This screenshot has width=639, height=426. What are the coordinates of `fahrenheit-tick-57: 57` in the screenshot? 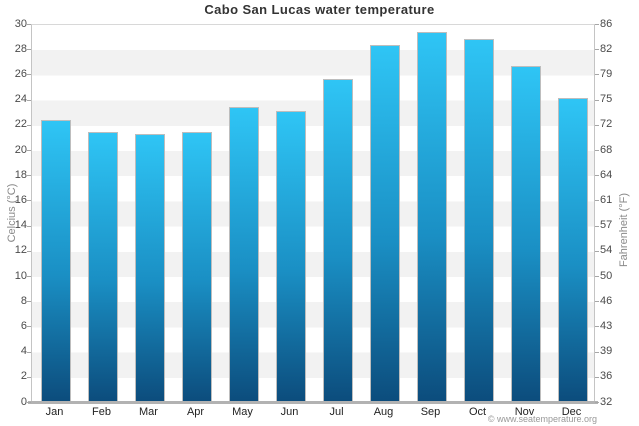 It's located at (606, 225).